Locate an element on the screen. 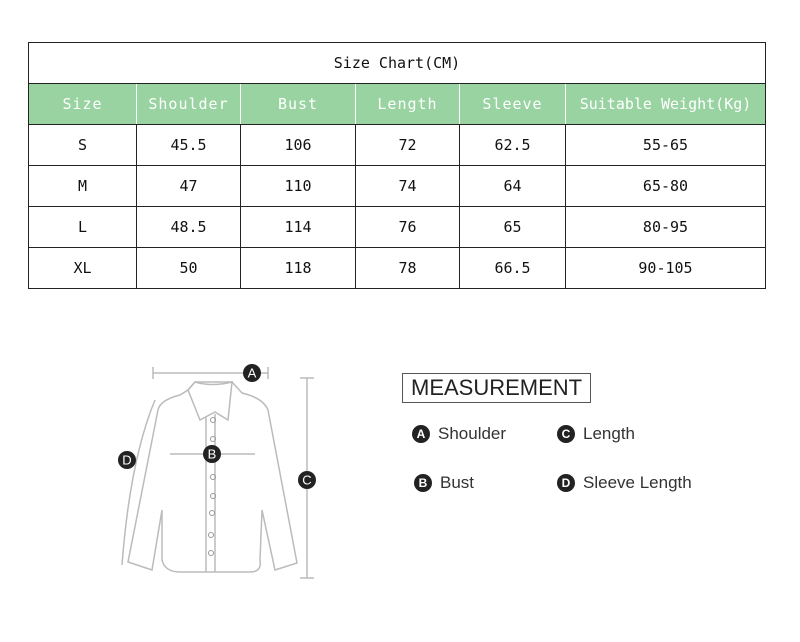 The image size is (800, 642). header-cell: Shoulder is located at coordinates (188, 104).